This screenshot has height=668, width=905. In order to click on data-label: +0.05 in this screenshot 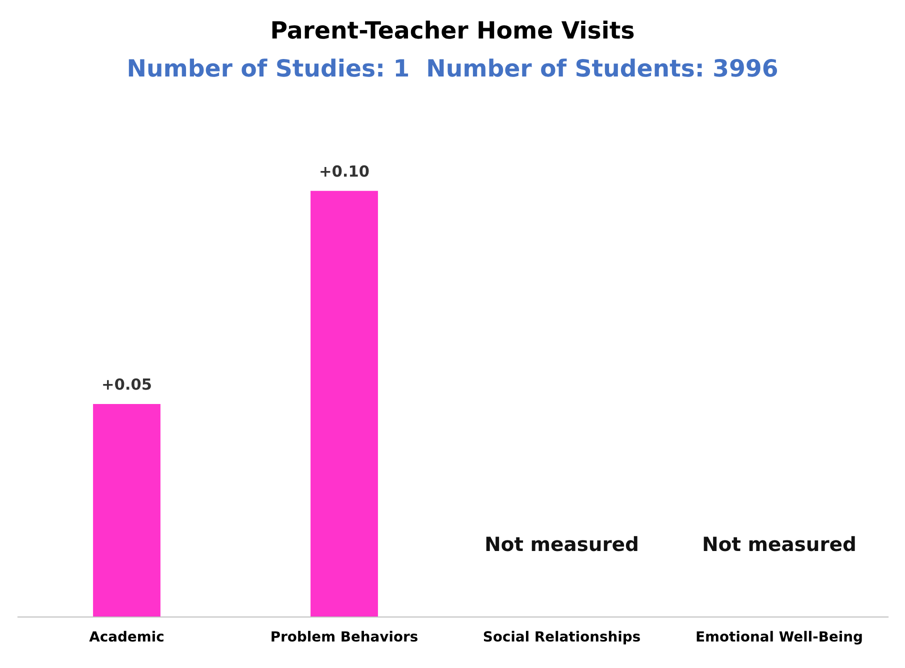, I will do `click(127, 384)`.